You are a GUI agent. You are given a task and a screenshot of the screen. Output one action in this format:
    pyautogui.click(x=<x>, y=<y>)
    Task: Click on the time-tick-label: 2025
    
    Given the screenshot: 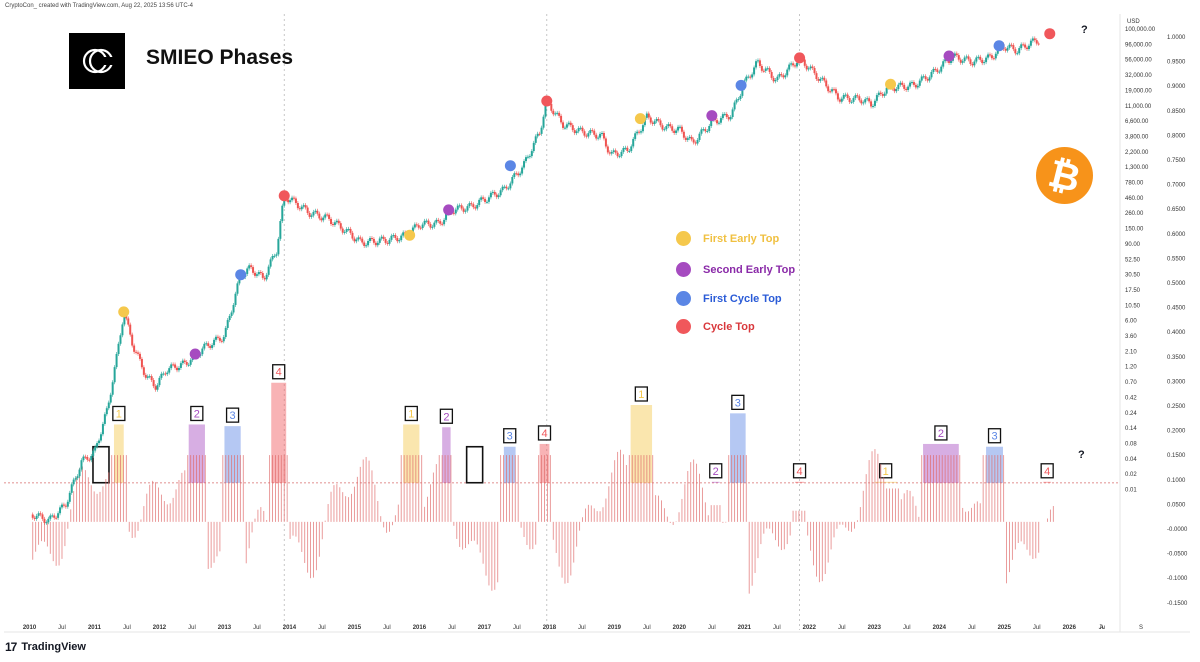 What is the action you would take?
    pyautogui.click(x=1005, y=628)
    